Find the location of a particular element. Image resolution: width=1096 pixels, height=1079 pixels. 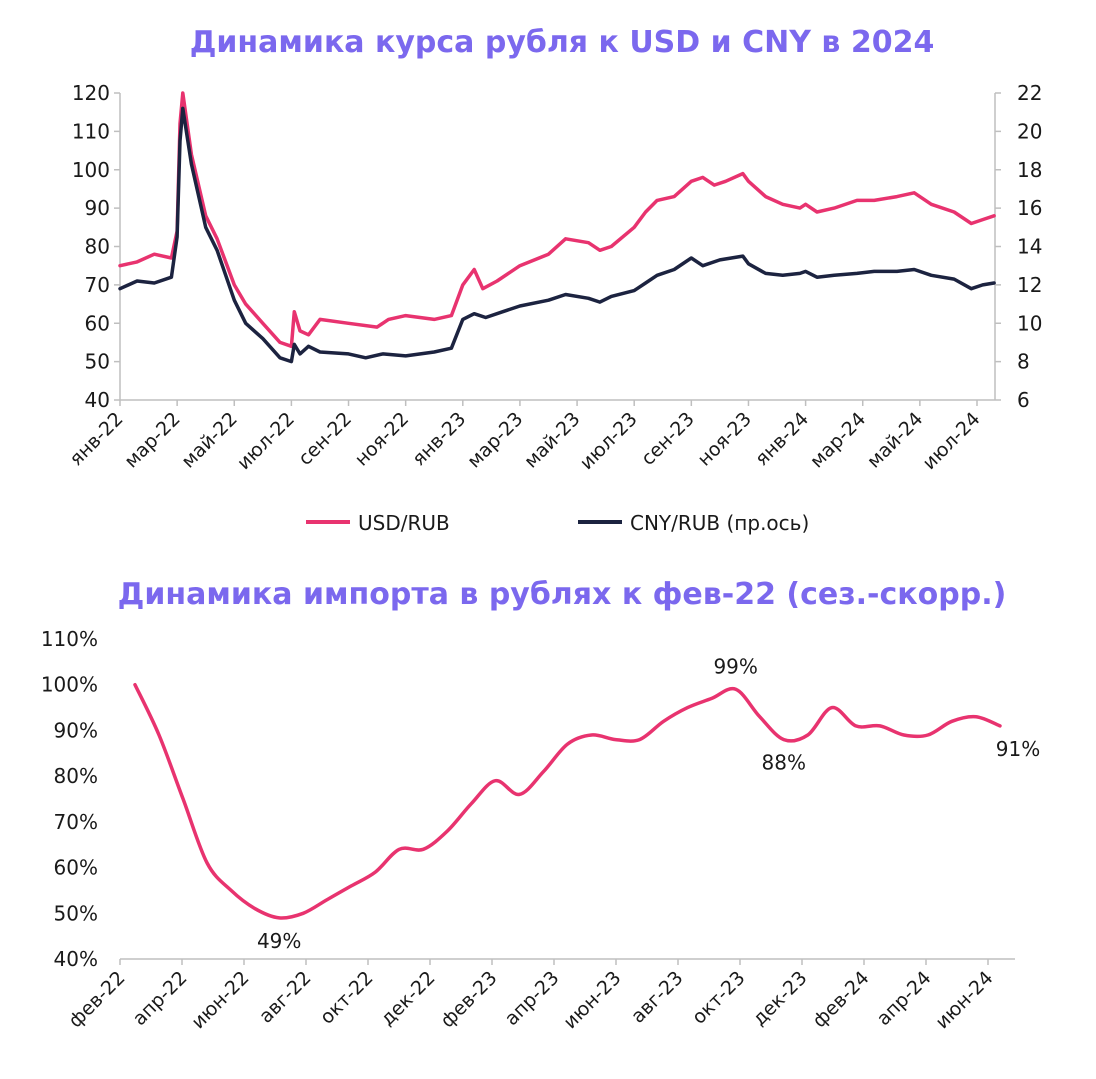

chart2-data-label: 91% is located at coordinates (1018, 749).